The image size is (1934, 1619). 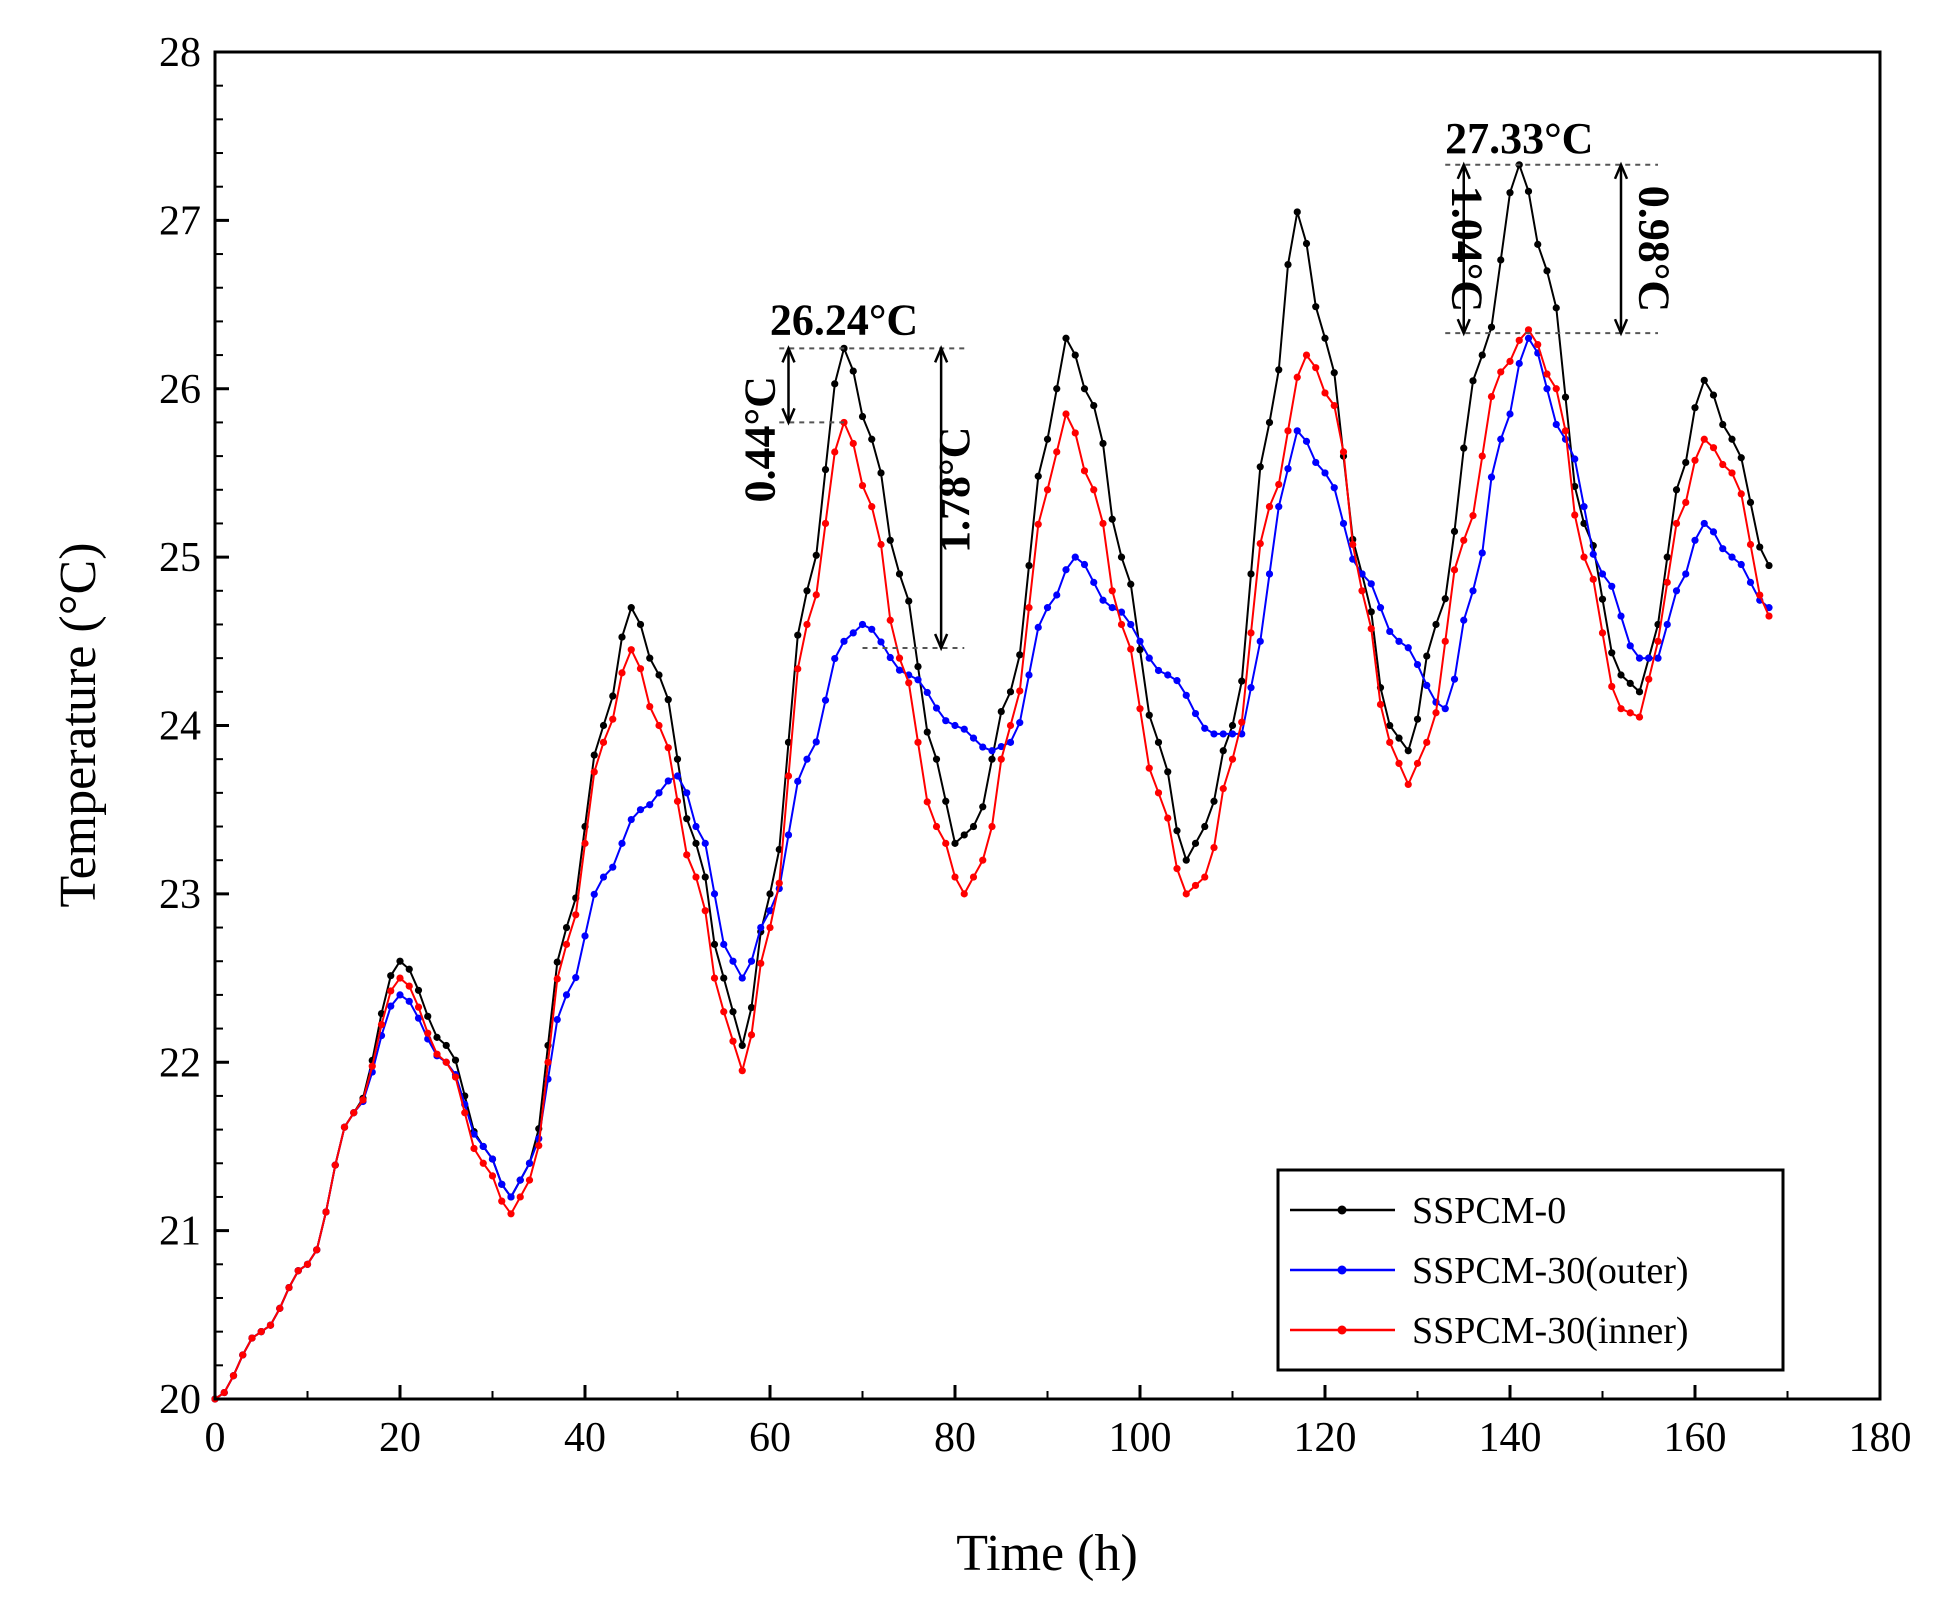 I want to click on x-tick-label: 140, so click(x=1510, y=1438).